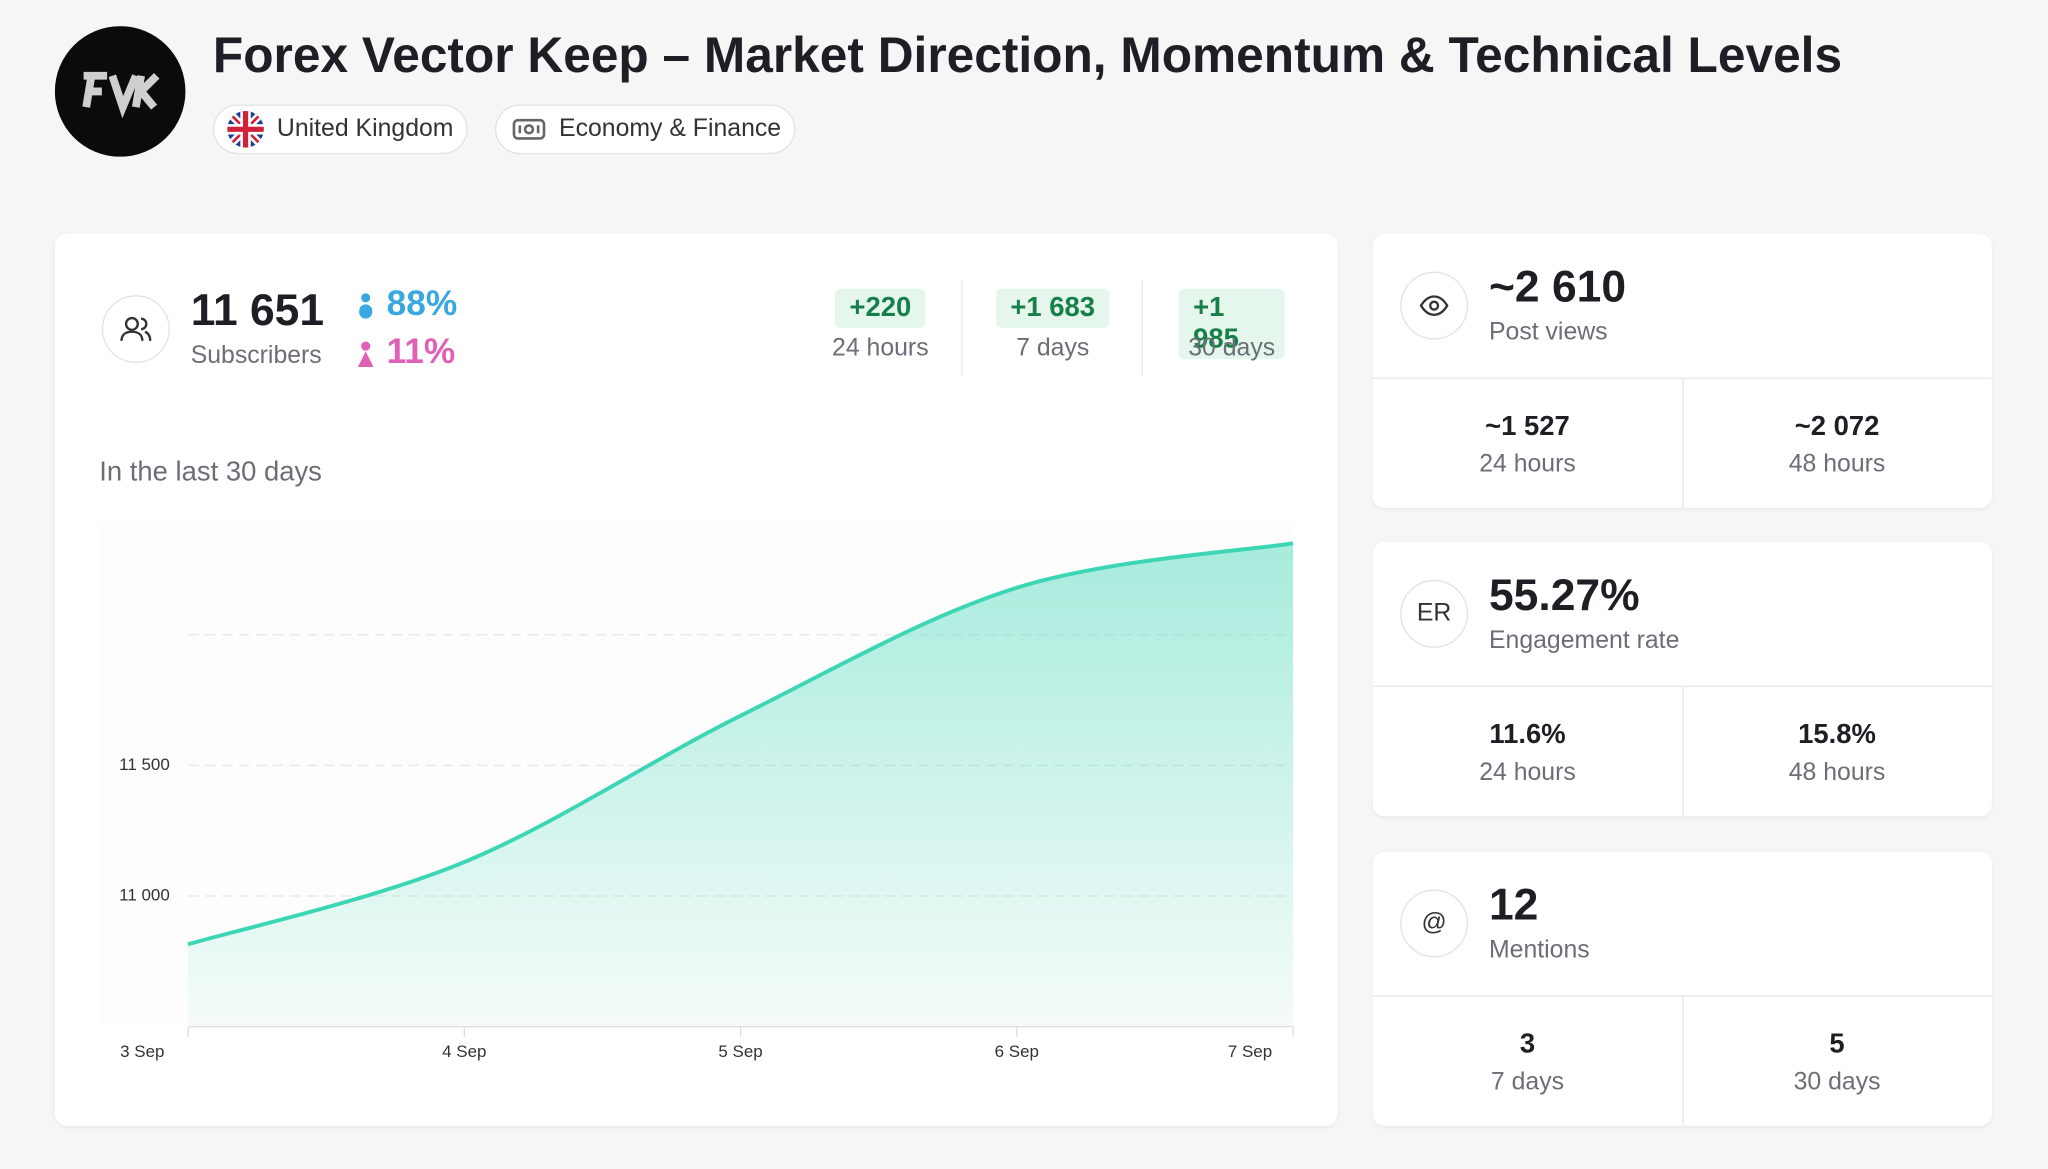 The image size is (2048, 1169). What do you see at coordinates (256, 356) in the screenshot?
I see `subscriber-label: Subscribers` at bounding box center [256, 356].